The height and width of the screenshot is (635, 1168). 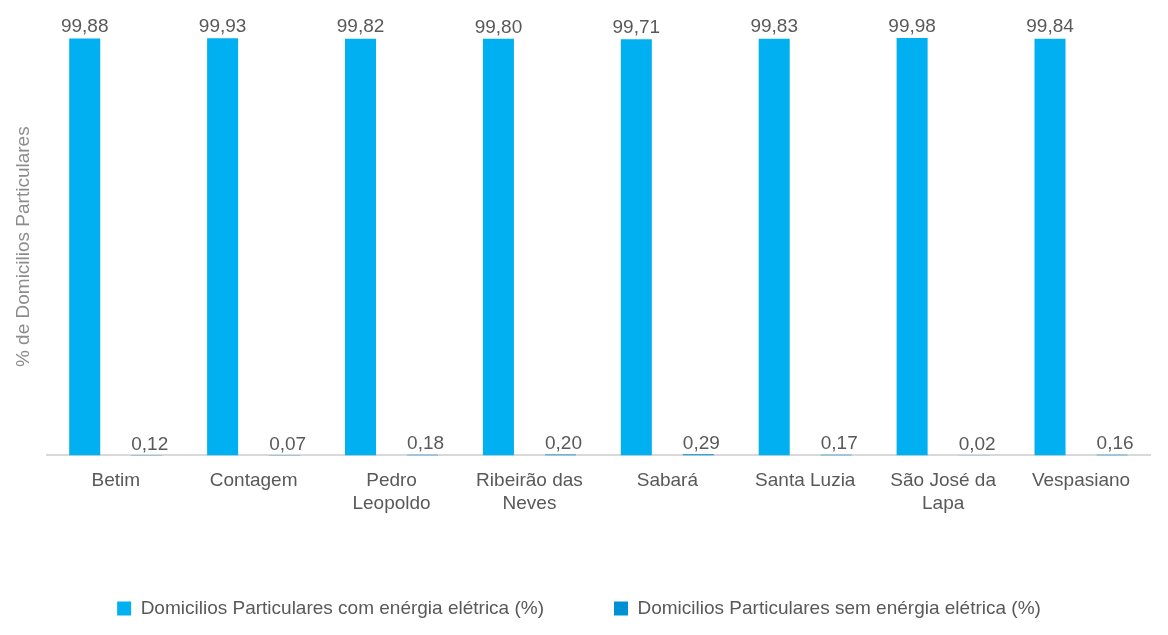 I want to click on x-tick-label: Betim, so click(x=116, y=480).